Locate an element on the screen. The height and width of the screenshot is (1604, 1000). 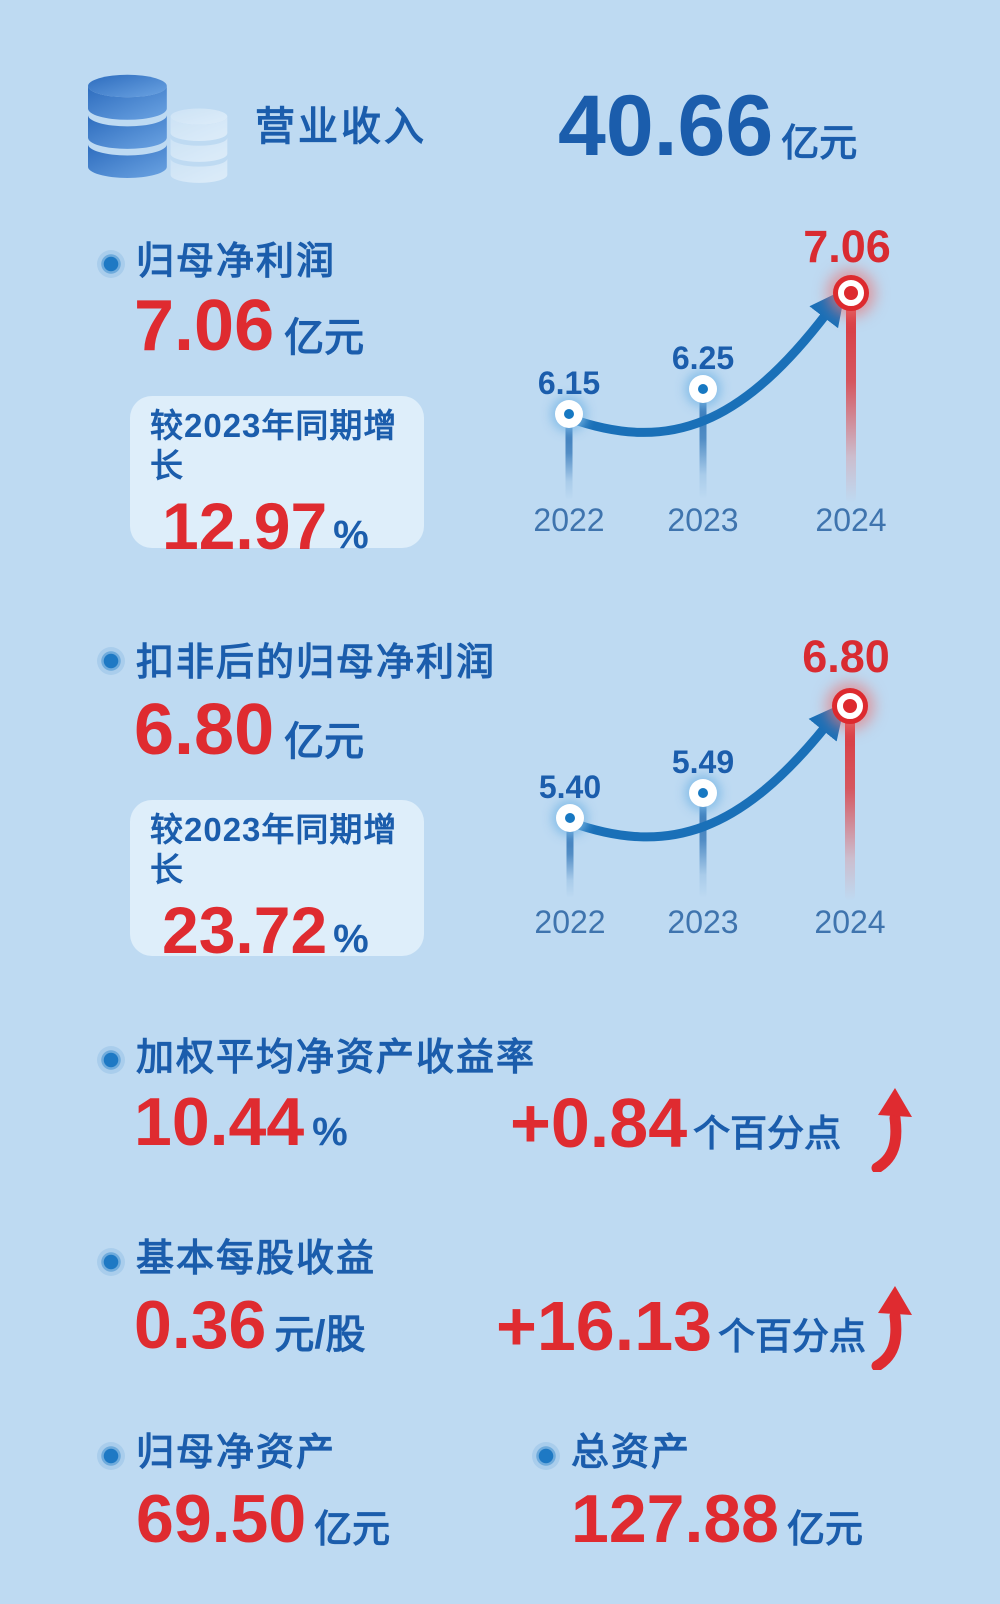
metric2-unit: 元/股 is located at coordinates (320, 1335).